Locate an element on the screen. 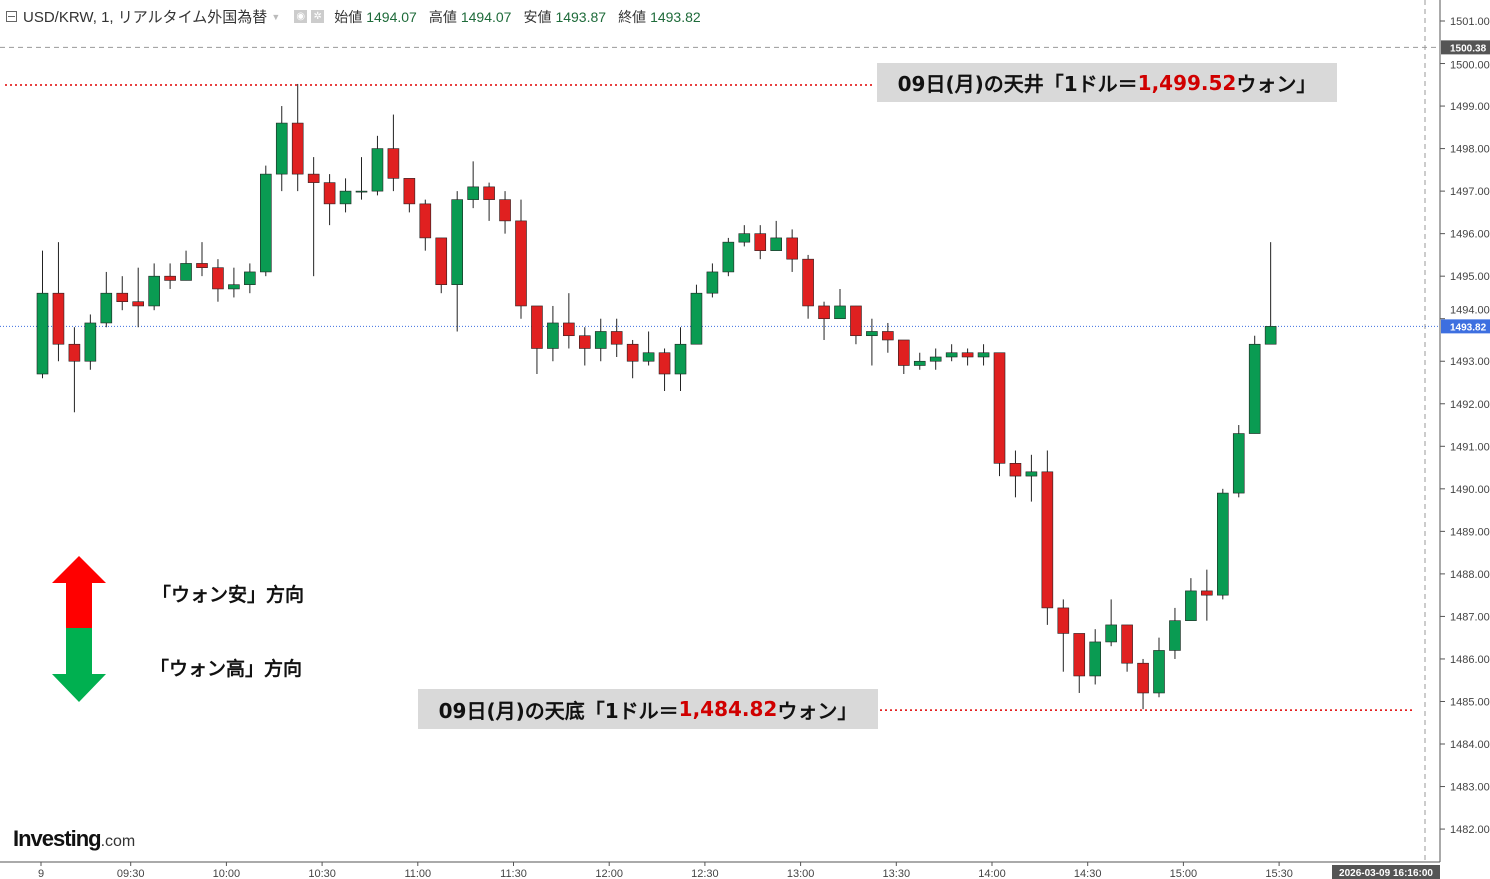  y-tick-label: 1491.00 is located at coordinates (1470, 447).